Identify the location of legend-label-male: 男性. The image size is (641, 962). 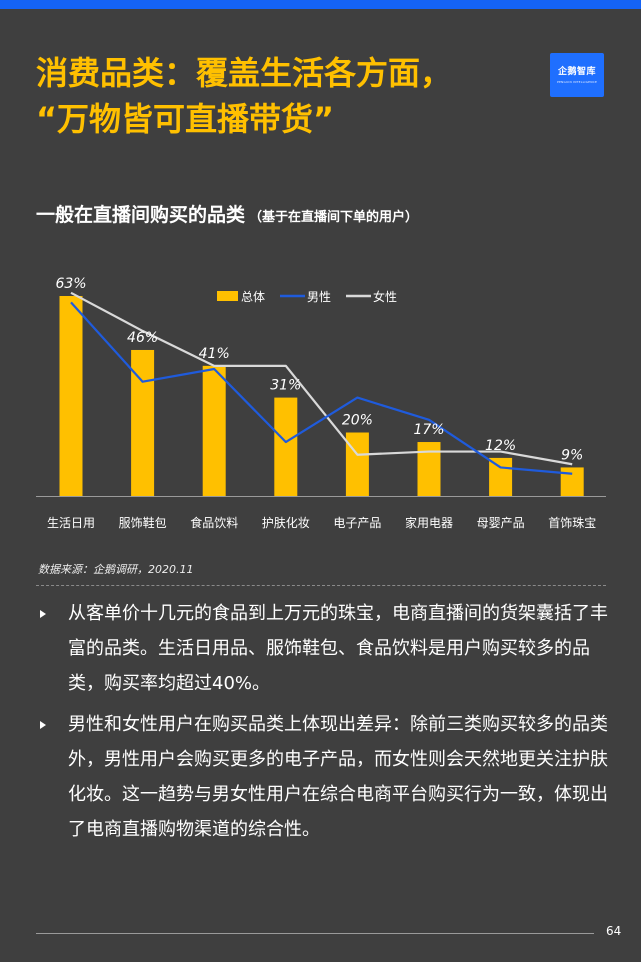
(319, 297).